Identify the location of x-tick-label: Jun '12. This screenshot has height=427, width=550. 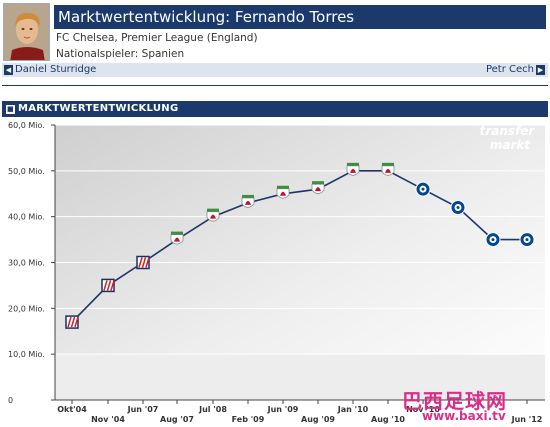
(527, 419).